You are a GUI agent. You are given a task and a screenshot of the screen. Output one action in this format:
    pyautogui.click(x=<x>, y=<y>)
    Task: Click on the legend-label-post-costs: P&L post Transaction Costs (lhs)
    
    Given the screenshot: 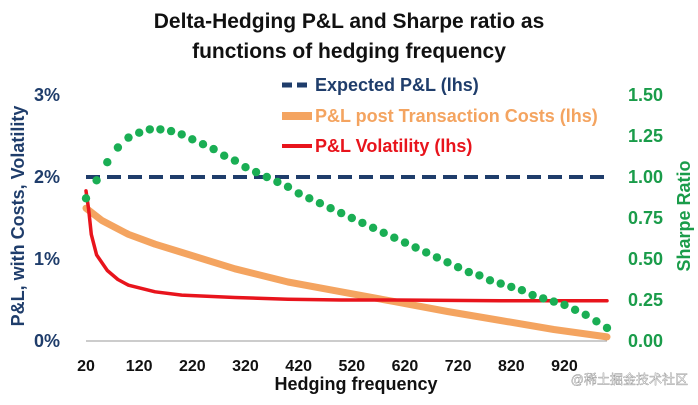 What is the action you would take?
    pyautogui.click(x=456, y=116)
    